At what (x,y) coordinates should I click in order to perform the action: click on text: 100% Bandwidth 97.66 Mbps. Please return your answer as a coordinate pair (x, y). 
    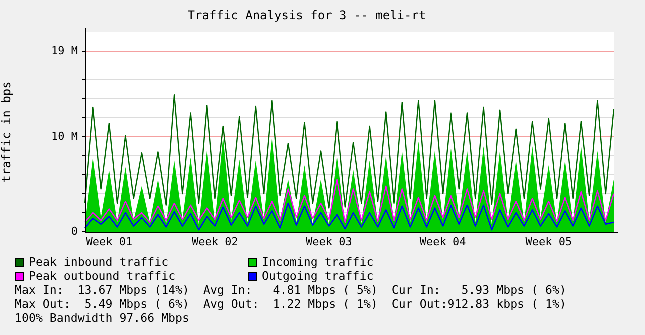
    Looking at the image, I should click on (103, 318).